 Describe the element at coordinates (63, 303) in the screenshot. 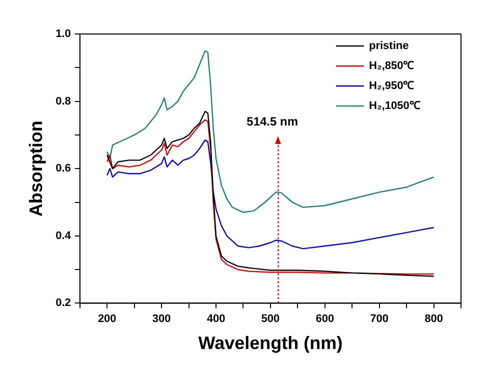

I see `y-tick-label: 0.2` at that location.